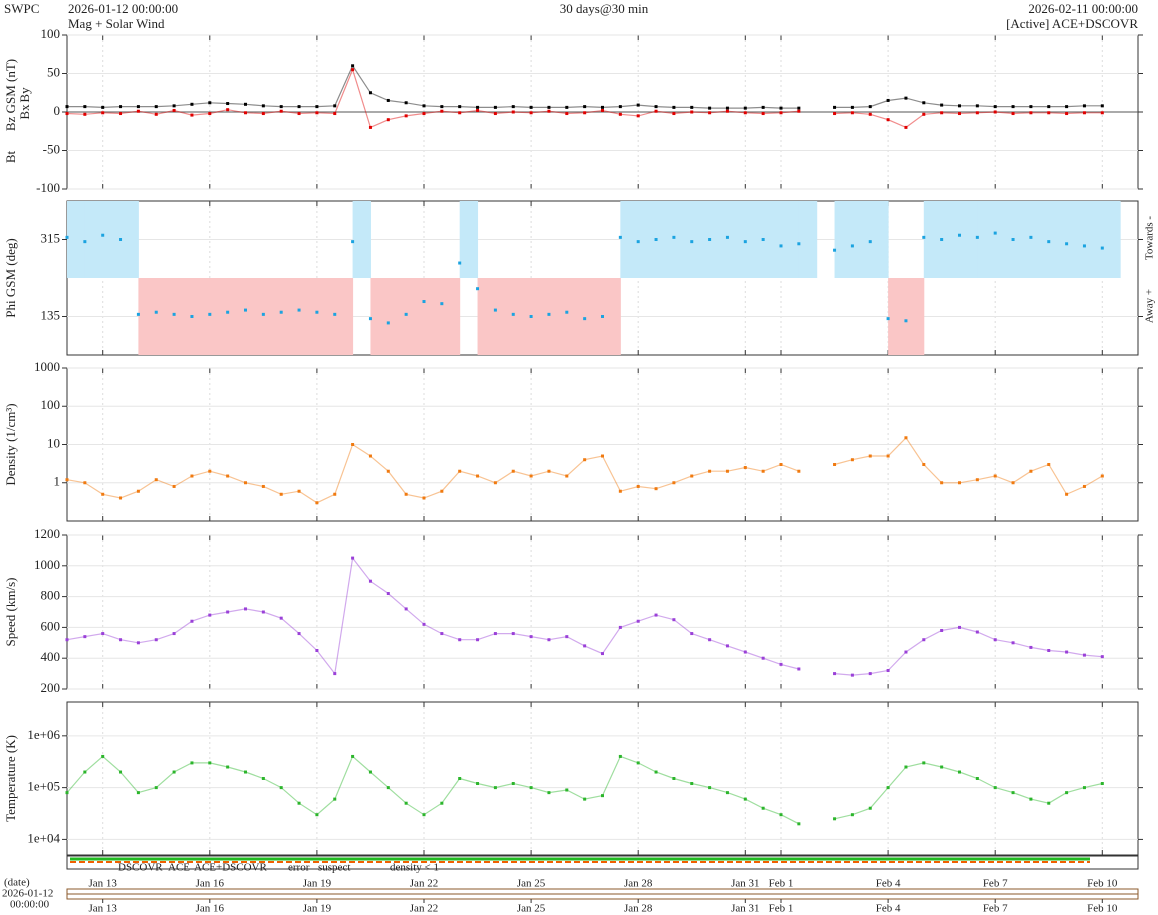 This screenshot has height=915, width=1158. I want to click on x-tick-label: Feb 7, so click(995, 884).